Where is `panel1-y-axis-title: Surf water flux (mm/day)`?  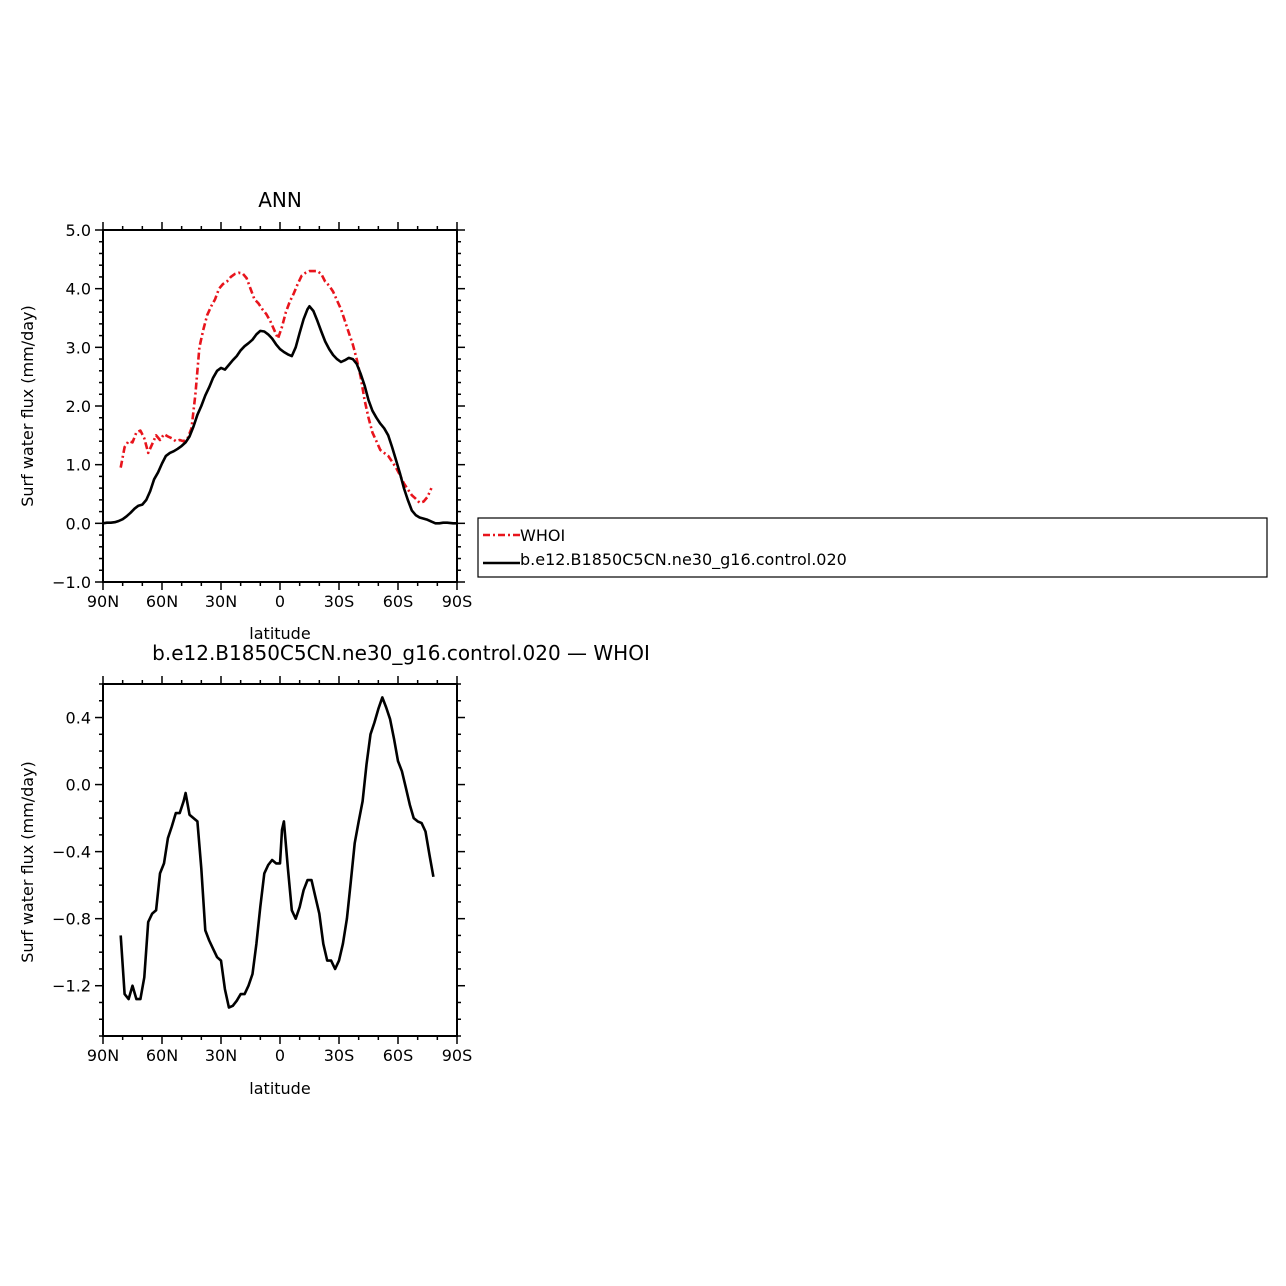
panel1-y-axis-title: Surf water flux (mm/day) is located at coordinates (27, 406).